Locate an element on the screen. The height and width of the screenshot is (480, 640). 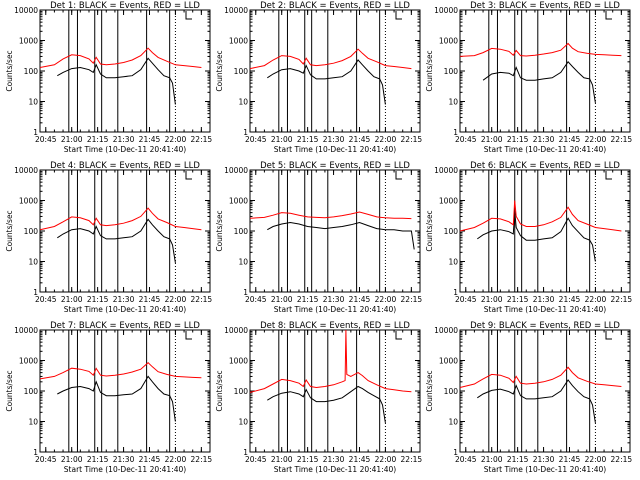
panel-title: Det 2: BLACK = Events, RED = LLD is located at coordinates (335, 6).